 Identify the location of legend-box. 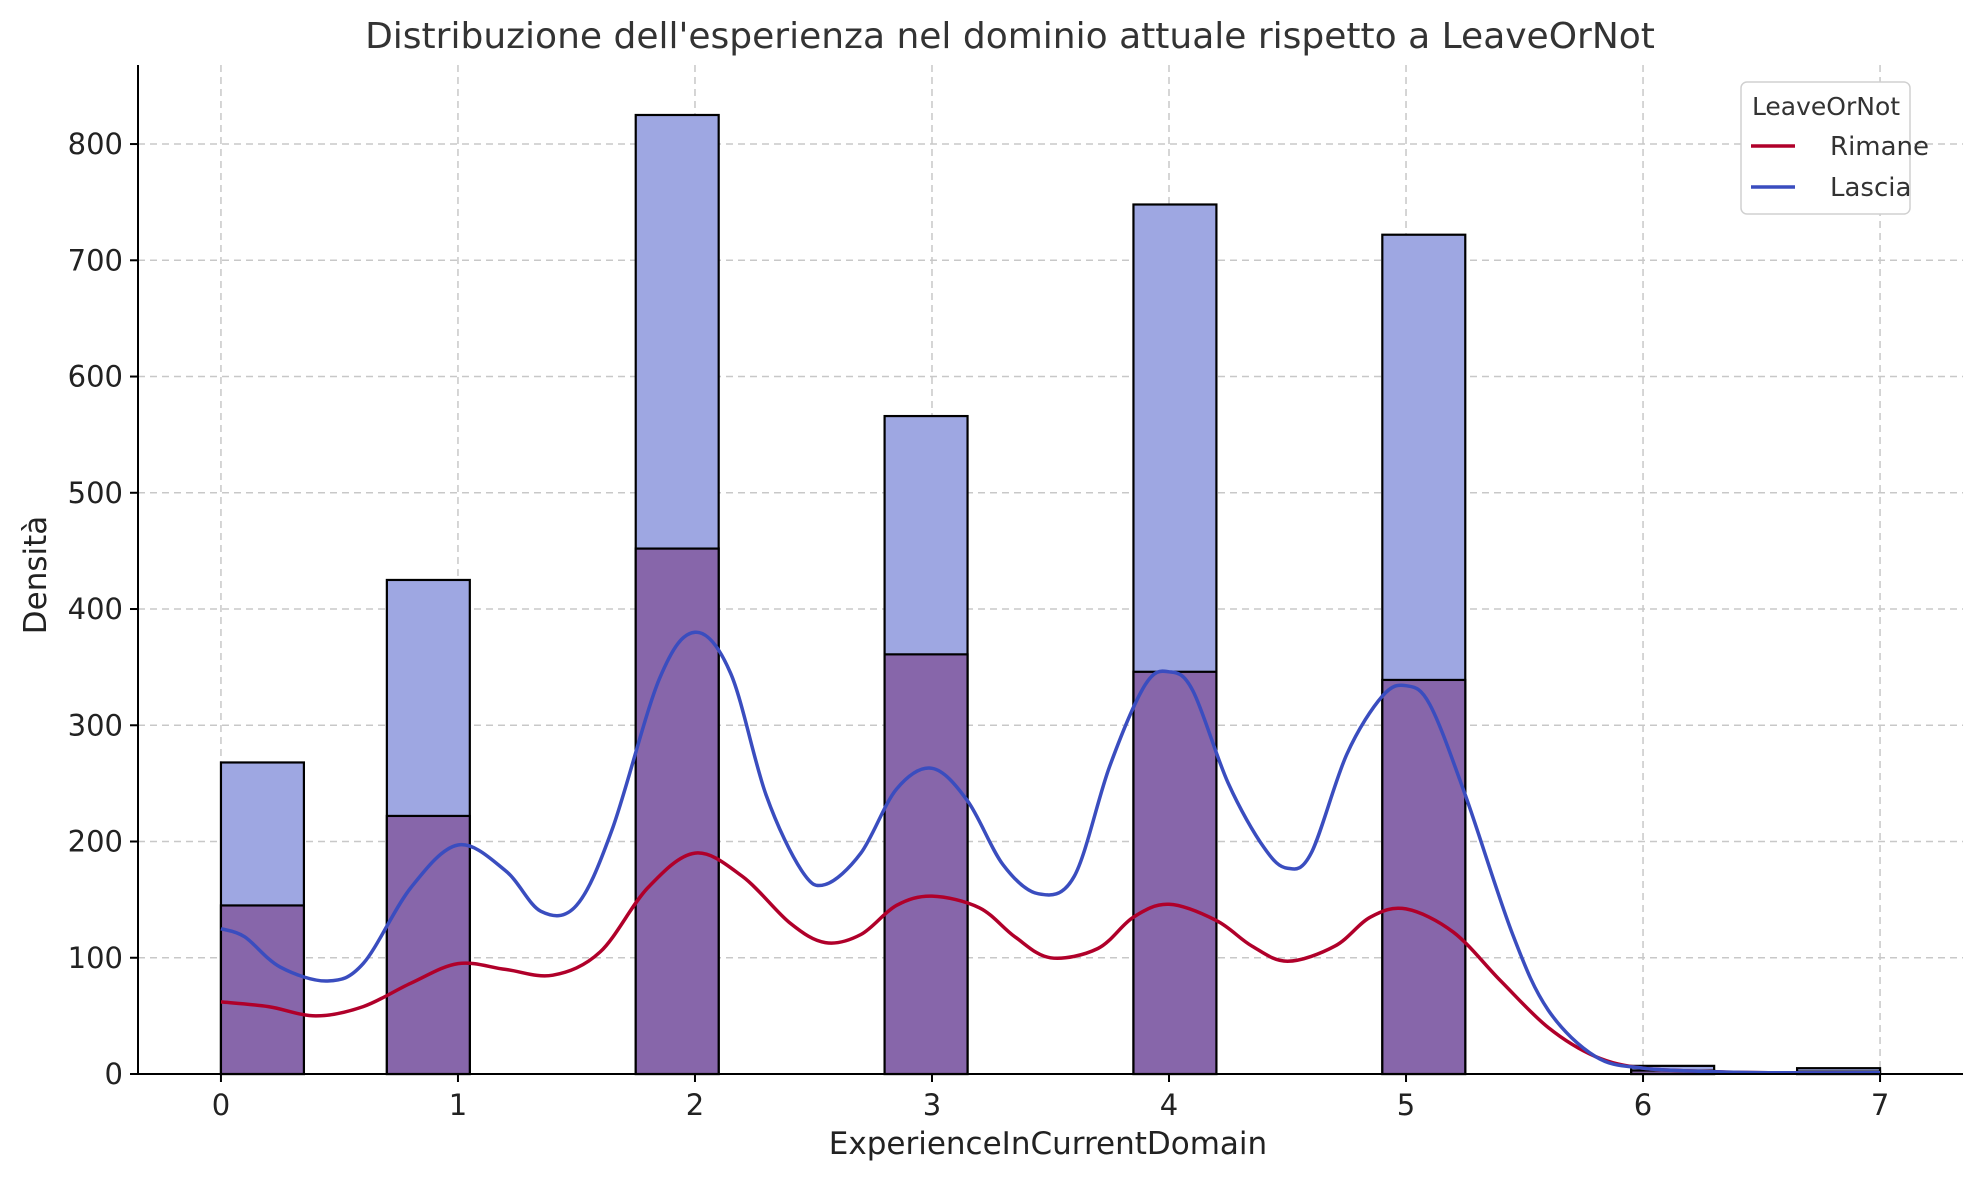
(1825, 148).